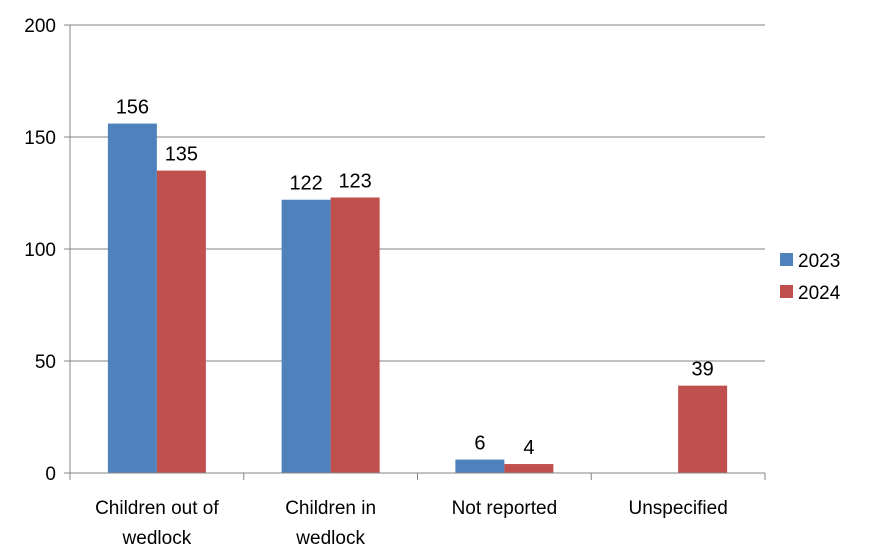 The height and width of the screenshot is (550, 885). I want to click on data-label-2023-2: 6, so click(479, 444).